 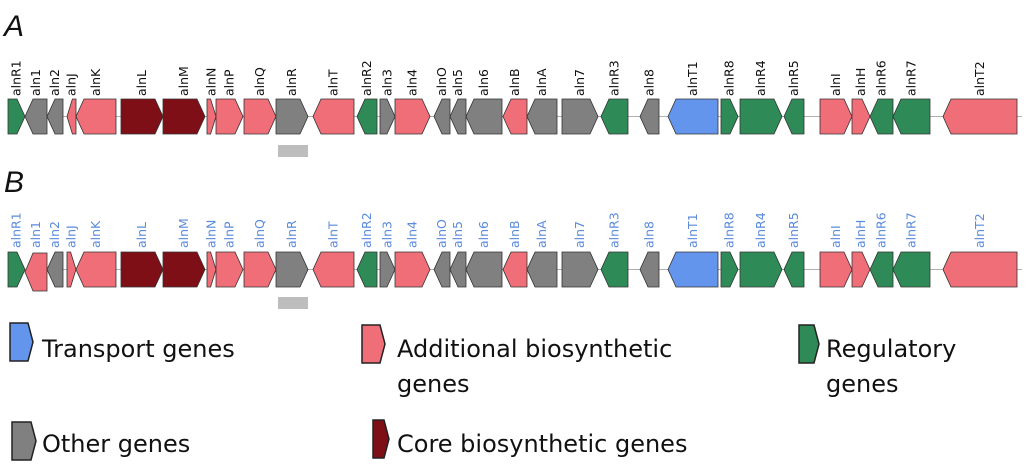 What do you see at coordinates (891, 349) in the screenshot?
I see `legend-label: Regulatory` at bounding box center [891, 349].